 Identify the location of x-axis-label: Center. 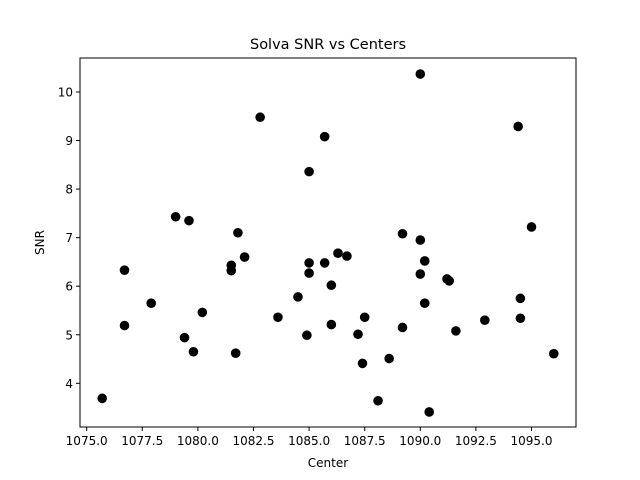
(328, 463).